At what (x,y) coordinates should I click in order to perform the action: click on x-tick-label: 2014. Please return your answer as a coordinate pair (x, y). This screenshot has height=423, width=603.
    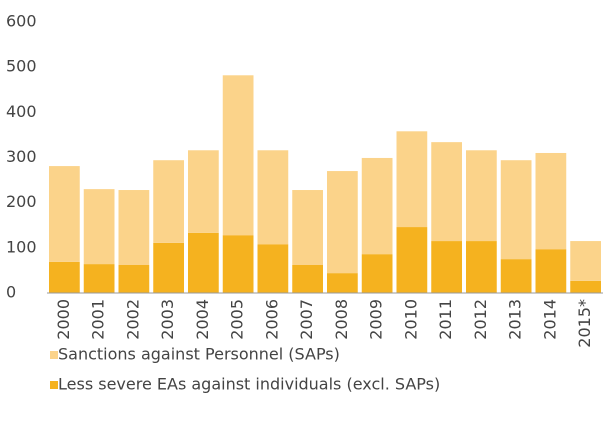
    Looking at the image, I should click on (549, 319).